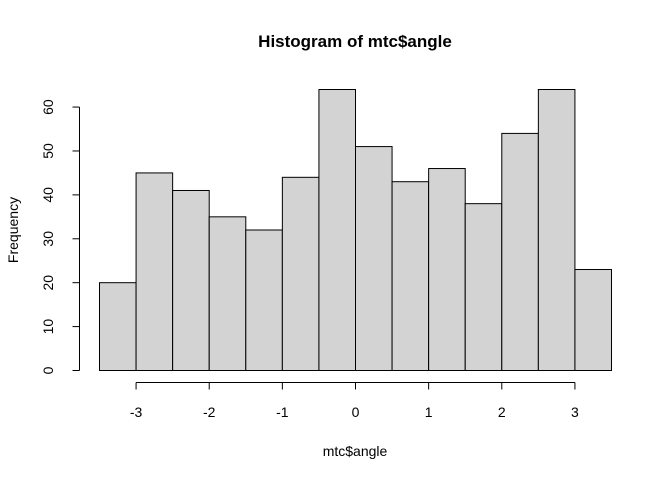 This screenshot has height=480, width=672. What do you see at coordinates (282, 412) in the screenshot?
I see `x-tick-label: -1` at bounding box center [282, 412].